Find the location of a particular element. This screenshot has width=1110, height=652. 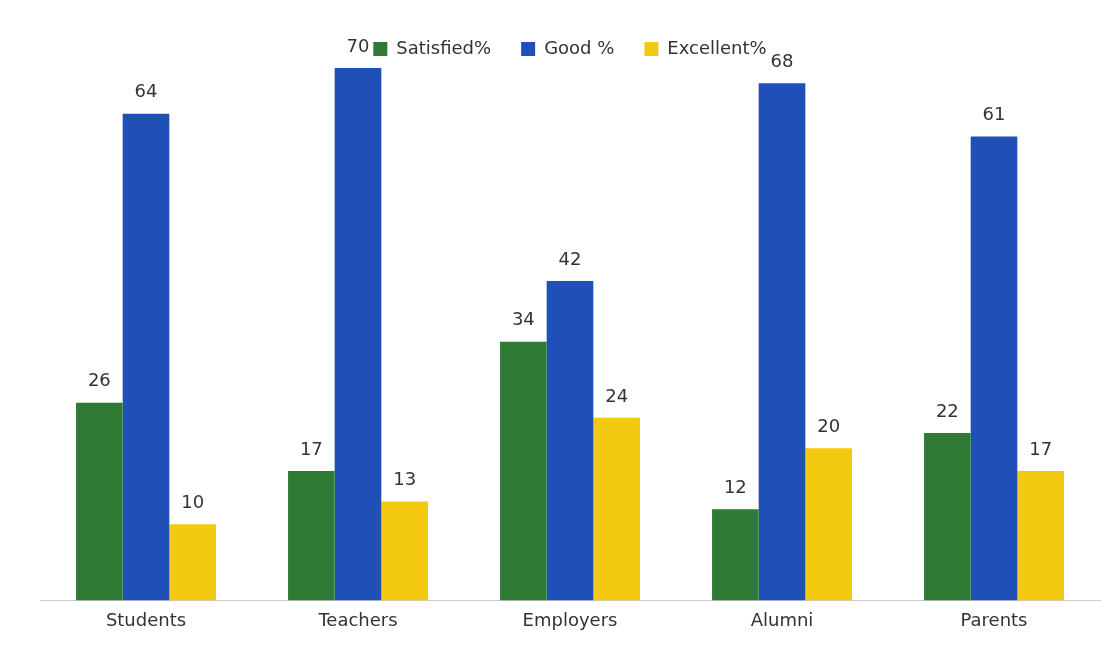

data-label: 10 is located at coordinates (193, 502).